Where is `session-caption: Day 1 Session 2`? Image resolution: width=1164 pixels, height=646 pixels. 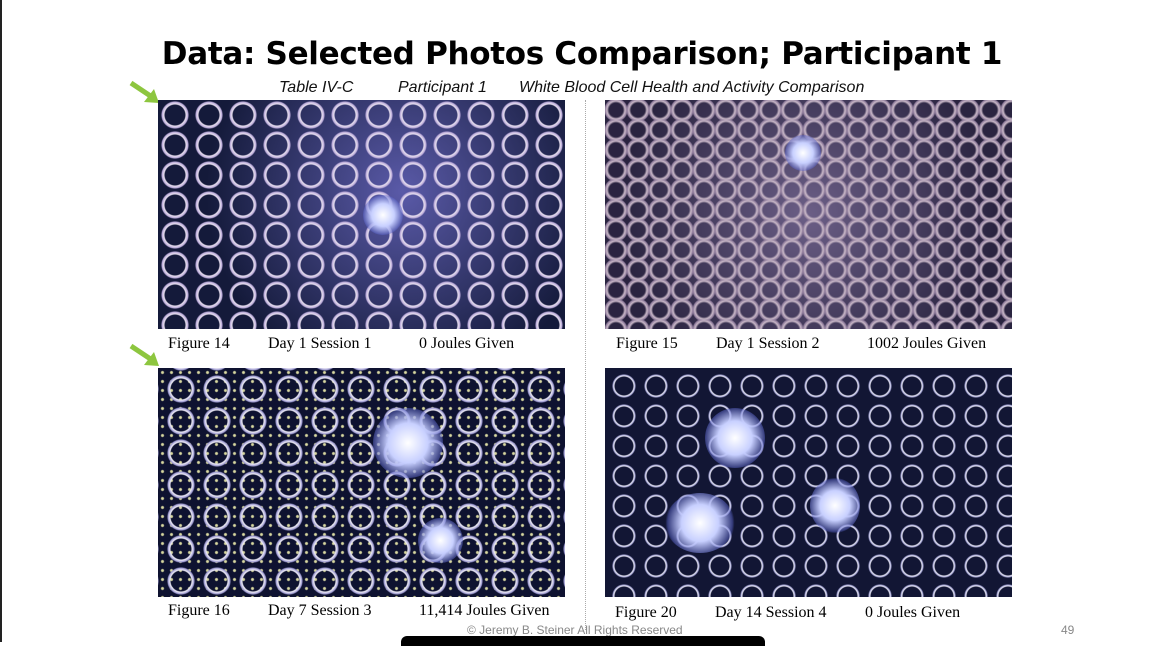
session-caption: Day 1 Session 2 is located at coordinates (768, 343).